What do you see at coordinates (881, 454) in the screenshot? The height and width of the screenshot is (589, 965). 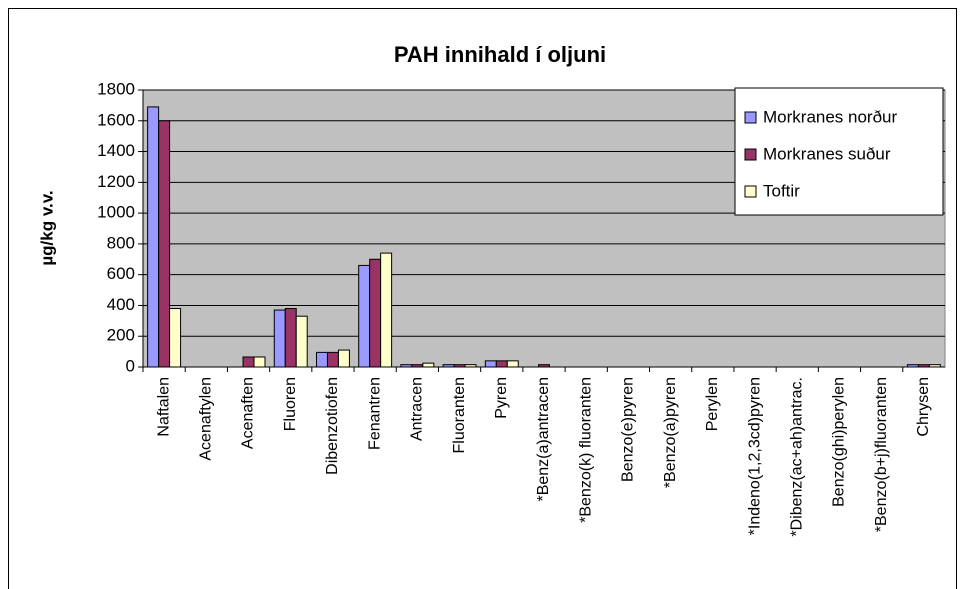 I see `x-tick-label: *Benzo(b+j)fluoranten` at bounding box center [881, 454].